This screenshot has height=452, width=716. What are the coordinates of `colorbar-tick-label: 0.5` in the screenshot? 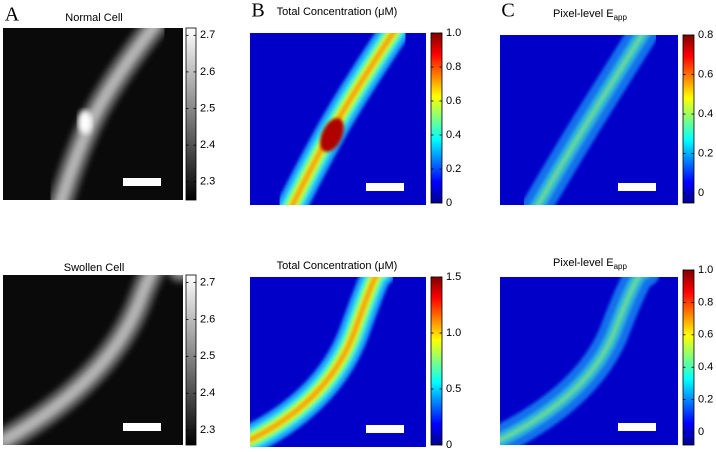 It's located at (453, 389).